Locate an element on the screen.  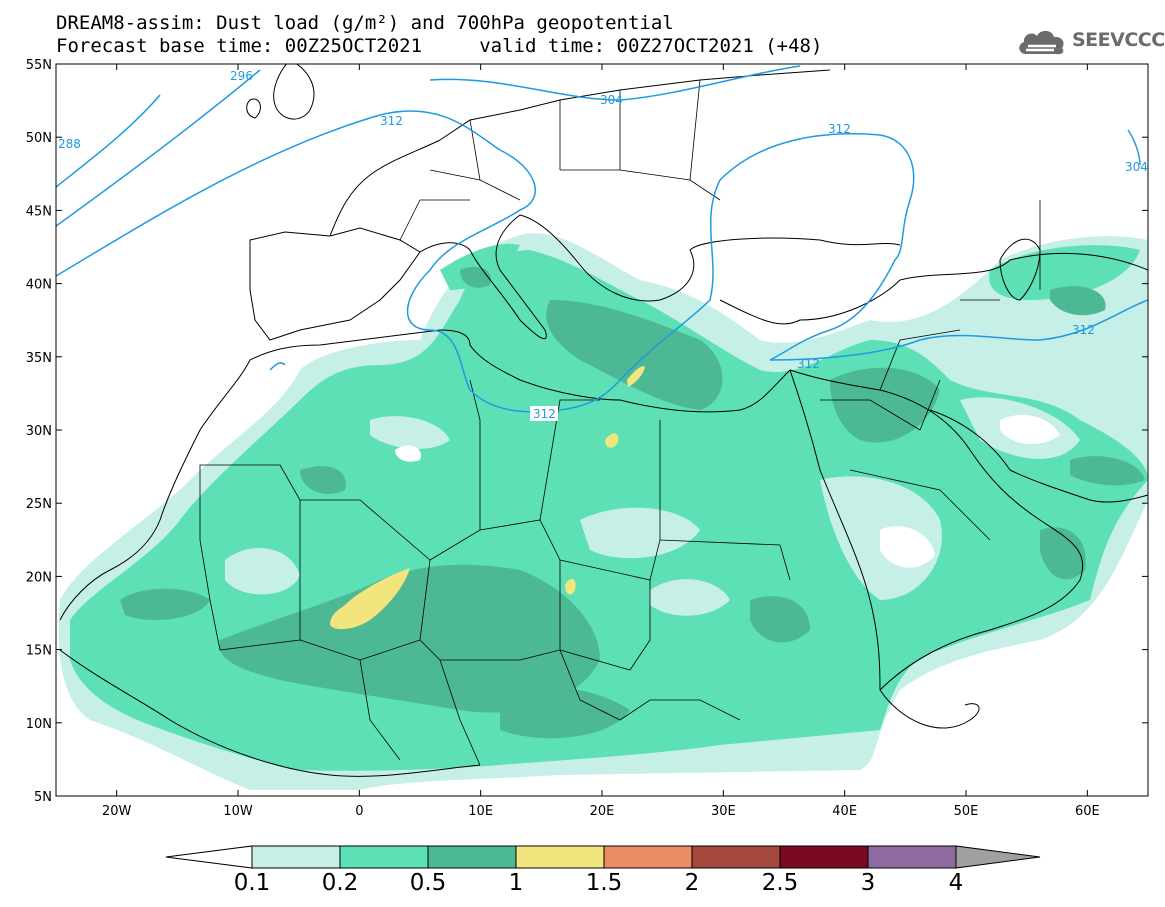
colorbar-over-triangle is located at coordinates (998, 857).